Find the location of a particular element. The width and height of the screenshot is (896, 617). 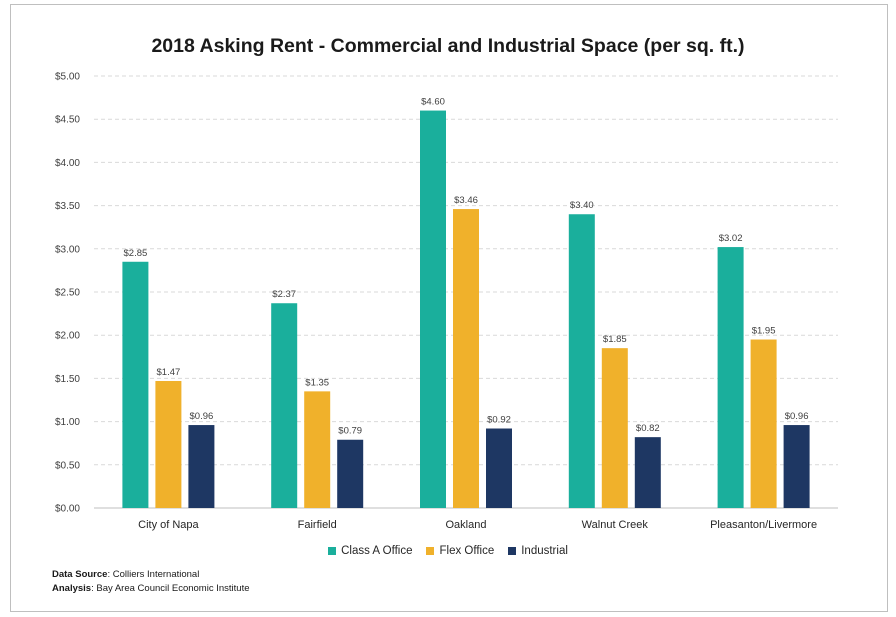

analysis-value: : Bay Area Council Economic Institute is located at coordinates (170, 588).